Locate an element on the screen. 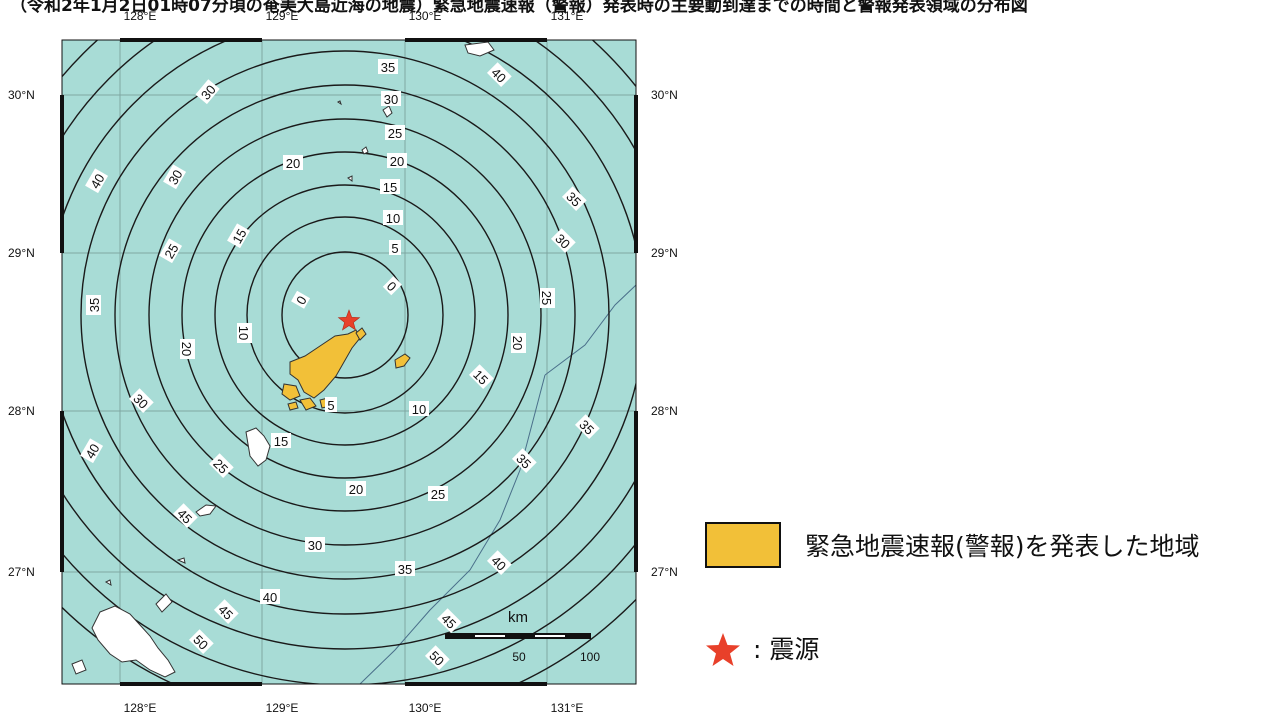 This screenshot has width=1270, height=715. legend-warning-swatch is located at coordinates (743, 545).